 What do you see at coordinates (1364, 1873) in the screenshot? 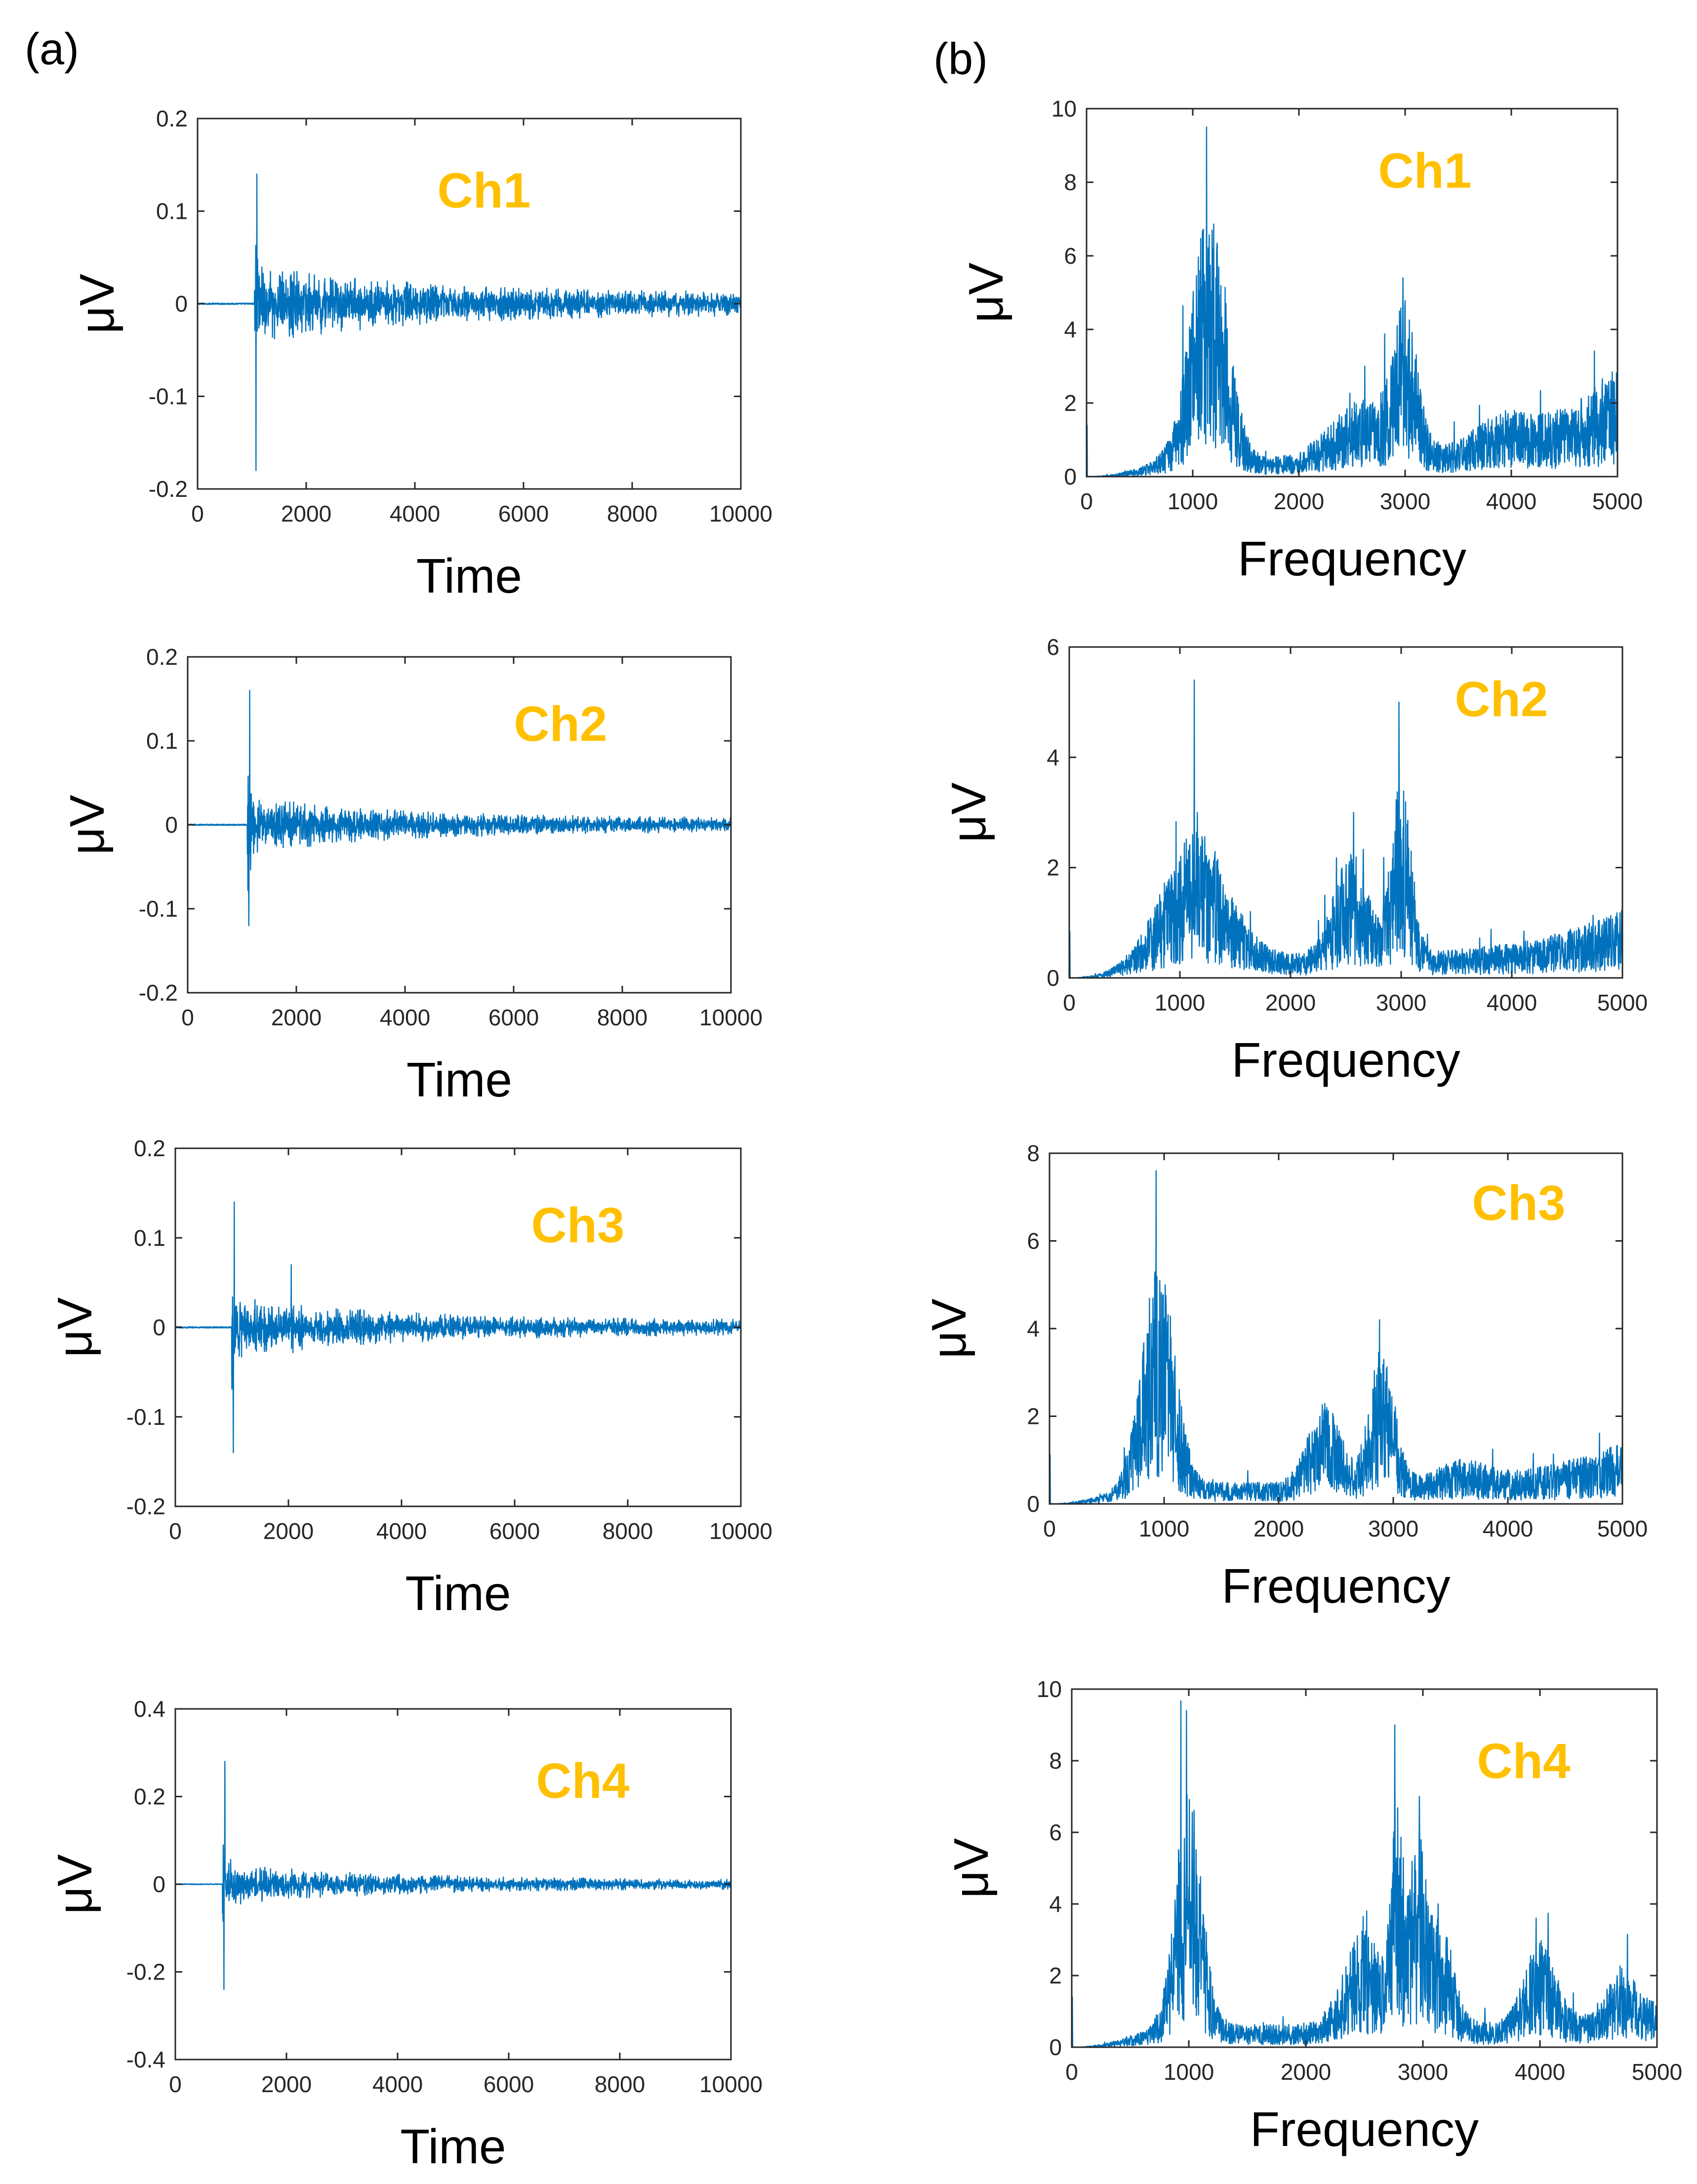
I see `series-line-b4` at bounding box center [1364, 1873].